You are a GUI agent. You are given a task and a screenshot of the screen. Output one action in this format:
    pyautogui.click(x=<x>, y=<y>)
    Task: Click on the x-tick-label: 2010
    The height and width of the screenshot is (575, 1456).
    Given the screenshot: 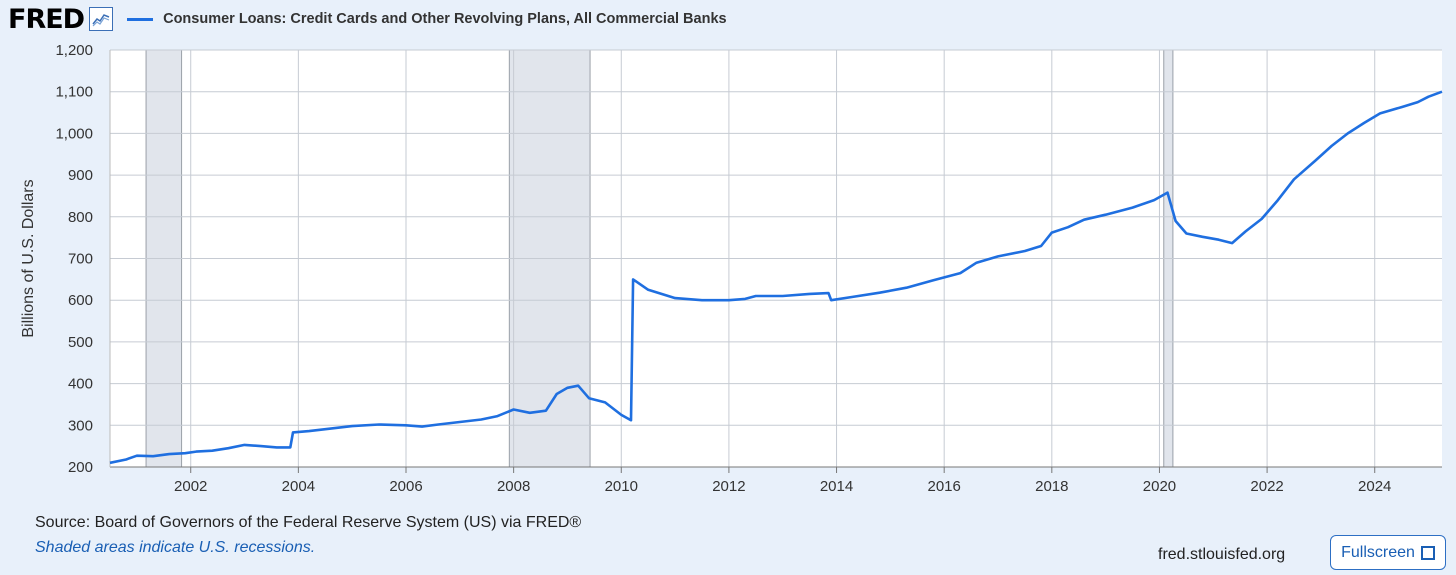 What is the action you would take?
    pyautogui.click(x=621, y=486)
    